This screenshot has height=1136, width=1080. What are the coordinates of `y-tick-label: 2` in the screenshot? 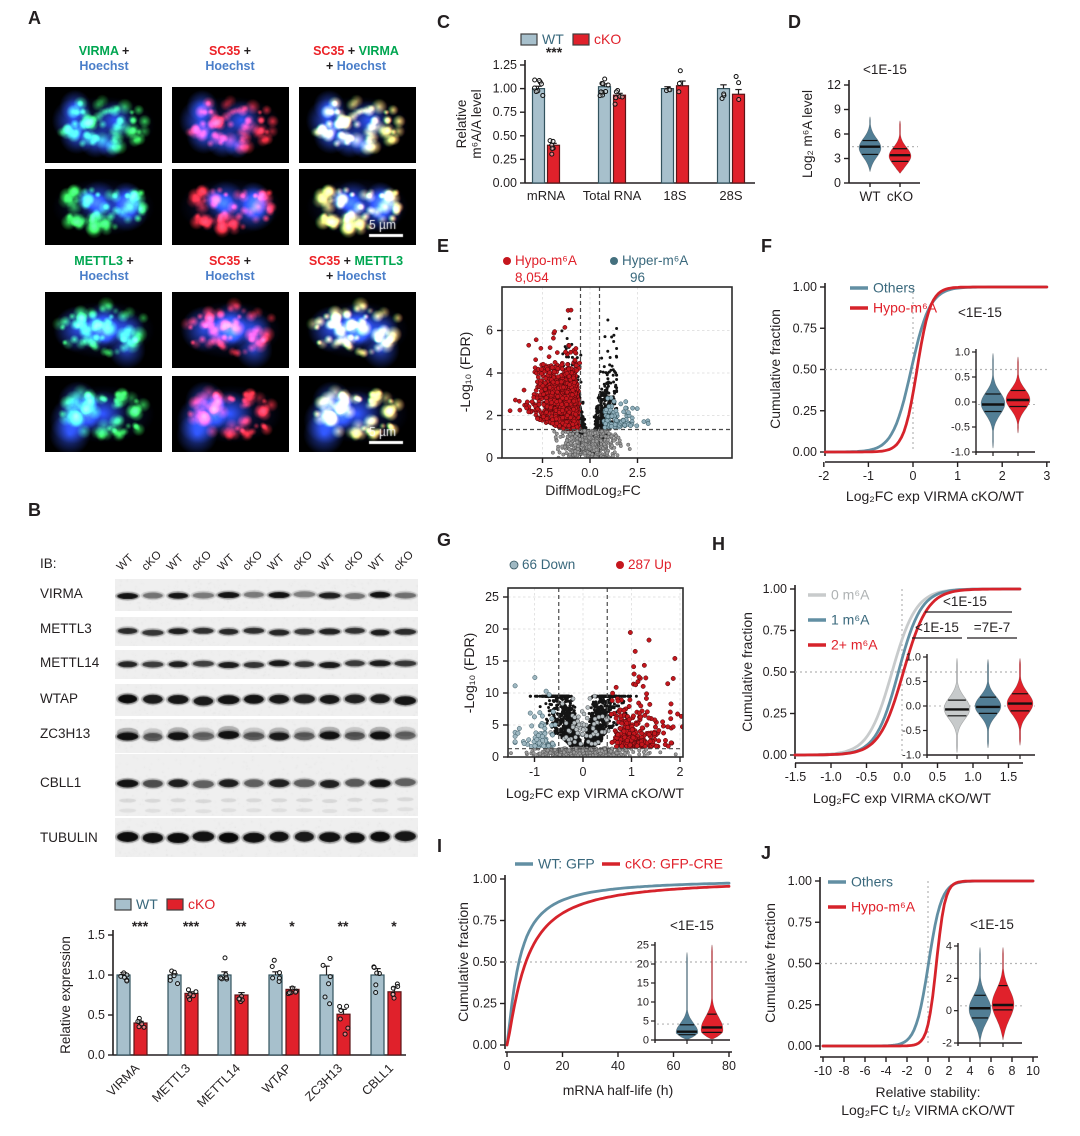 It's located at (489, 416).